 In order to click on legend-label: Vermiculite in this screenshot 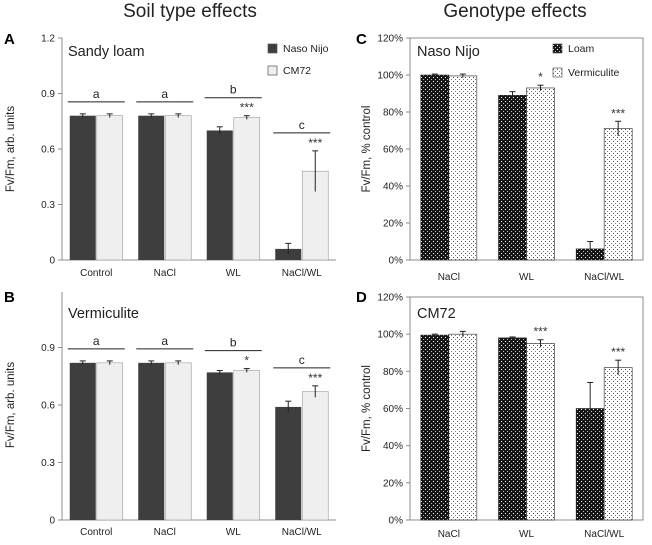, I will do `click(594, 73)`.